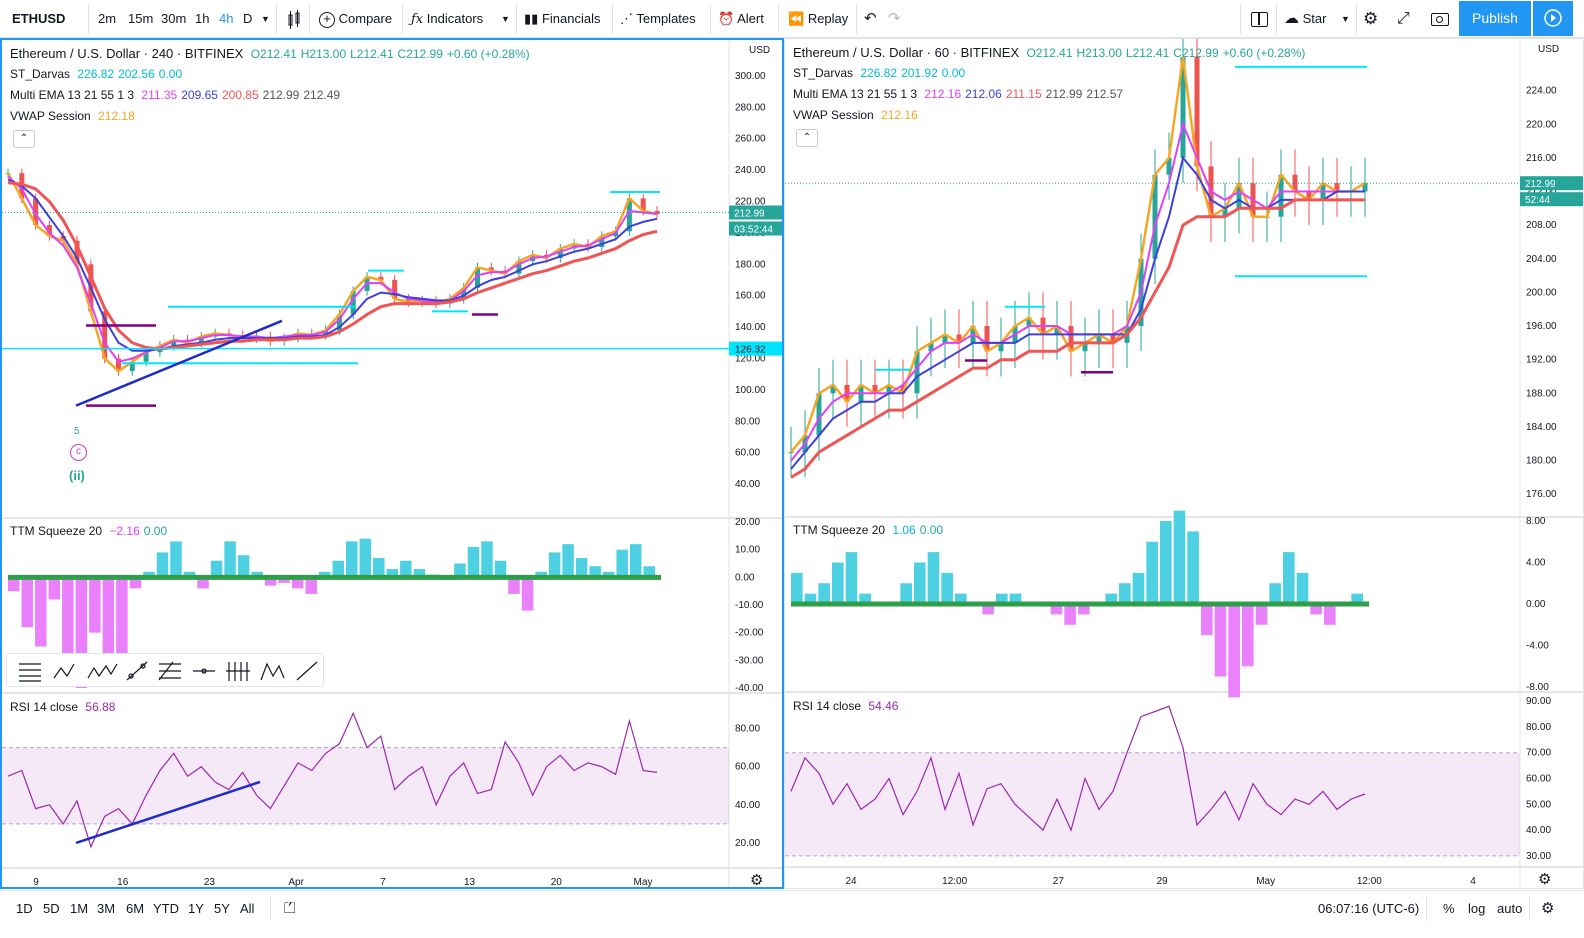 The height and width of the screenshot is (938, 1584). Describe the element at coordinates (1403, 18) in the screenshot. I see `fullscreen-icon: ⤢` at that location.